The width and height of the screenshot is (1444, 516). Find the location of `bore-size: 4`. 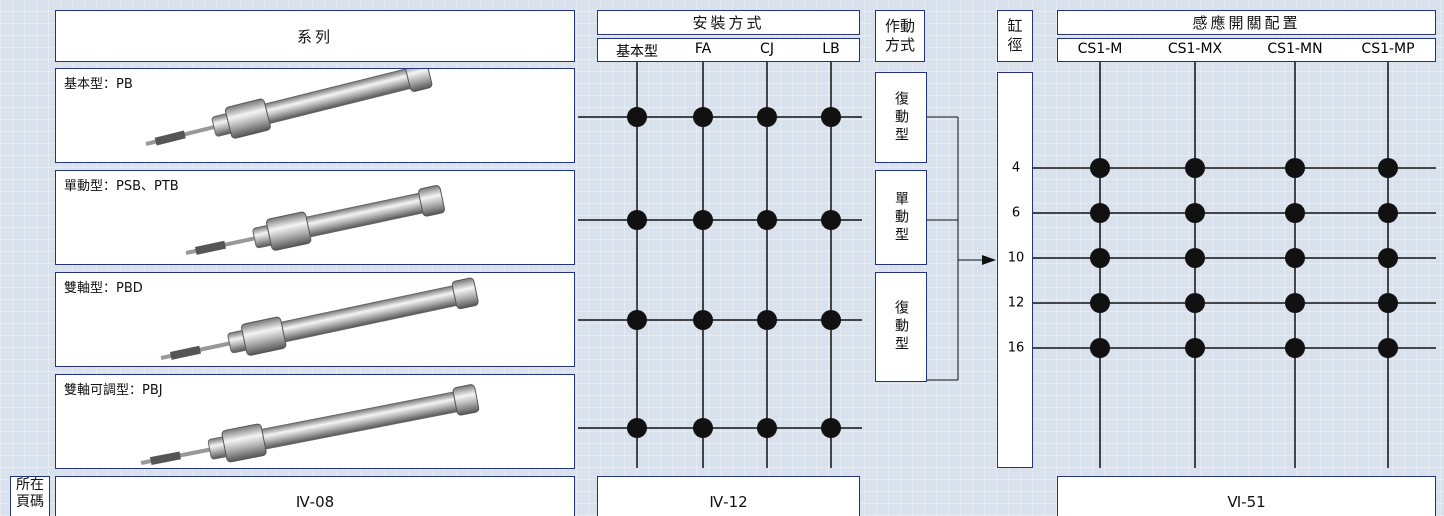

bore-size: 4 is located at coordinates (1016, 168).